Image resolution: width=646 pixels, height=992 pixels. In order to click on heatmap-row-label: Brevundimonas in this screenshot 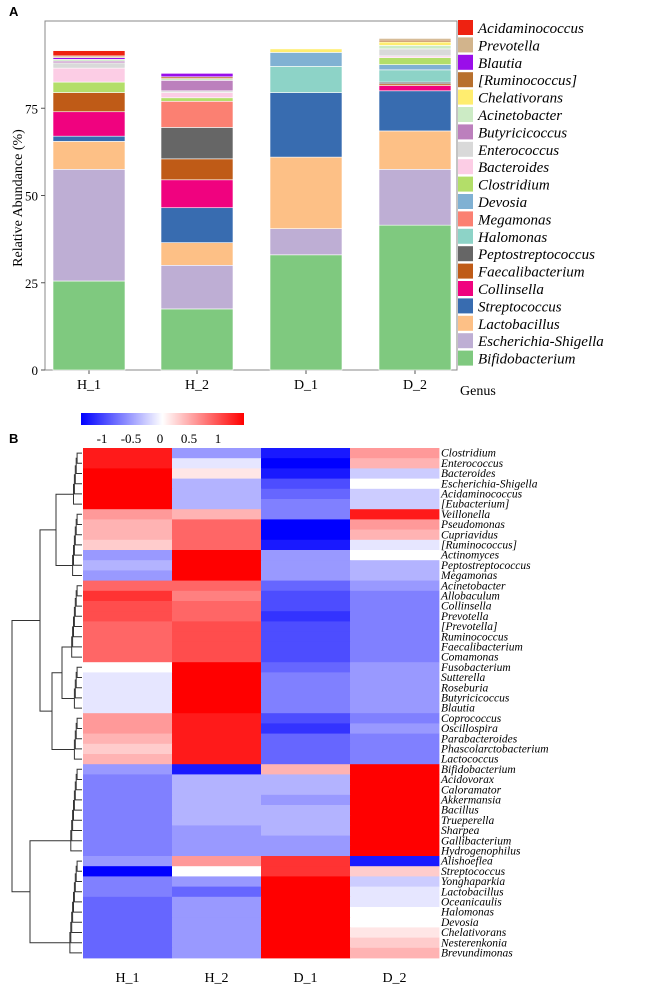, I will do `click(477, 954)`.